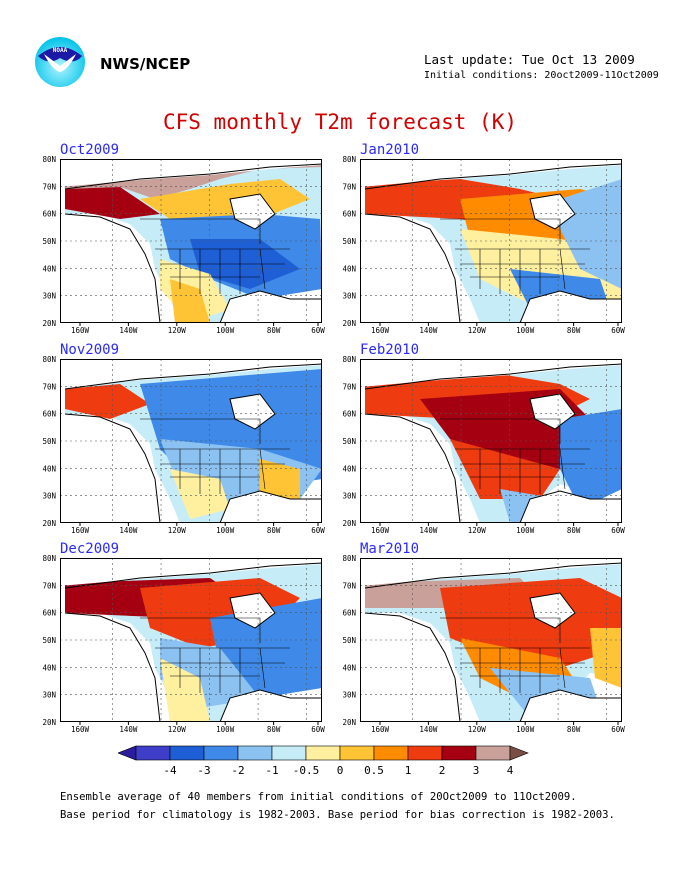 The width and height of the screenshot is (680, 880). Describe the element at coordinates (408, 770) in the screenshot. I see `colorbar-label: 1` at that location.